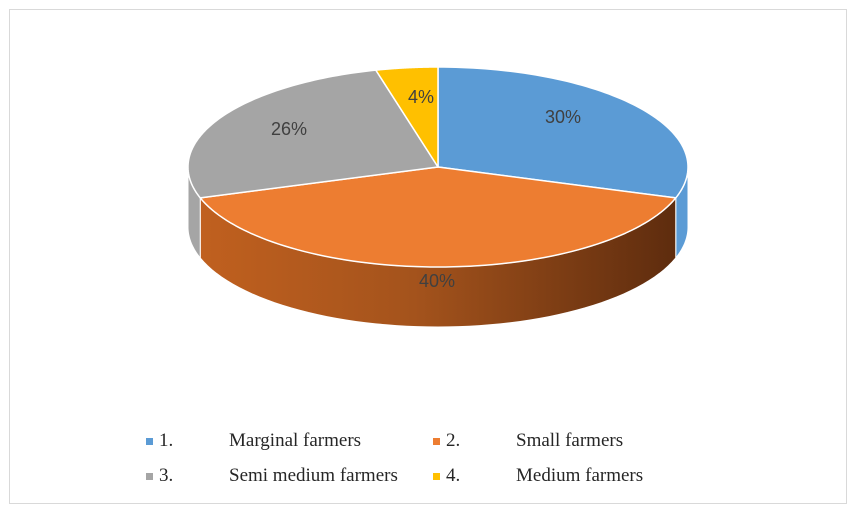 Image resolution: width=855 pixels, height=508 pixels. I want to click on legend-label: Semi medium farmers, so click(313, 475).